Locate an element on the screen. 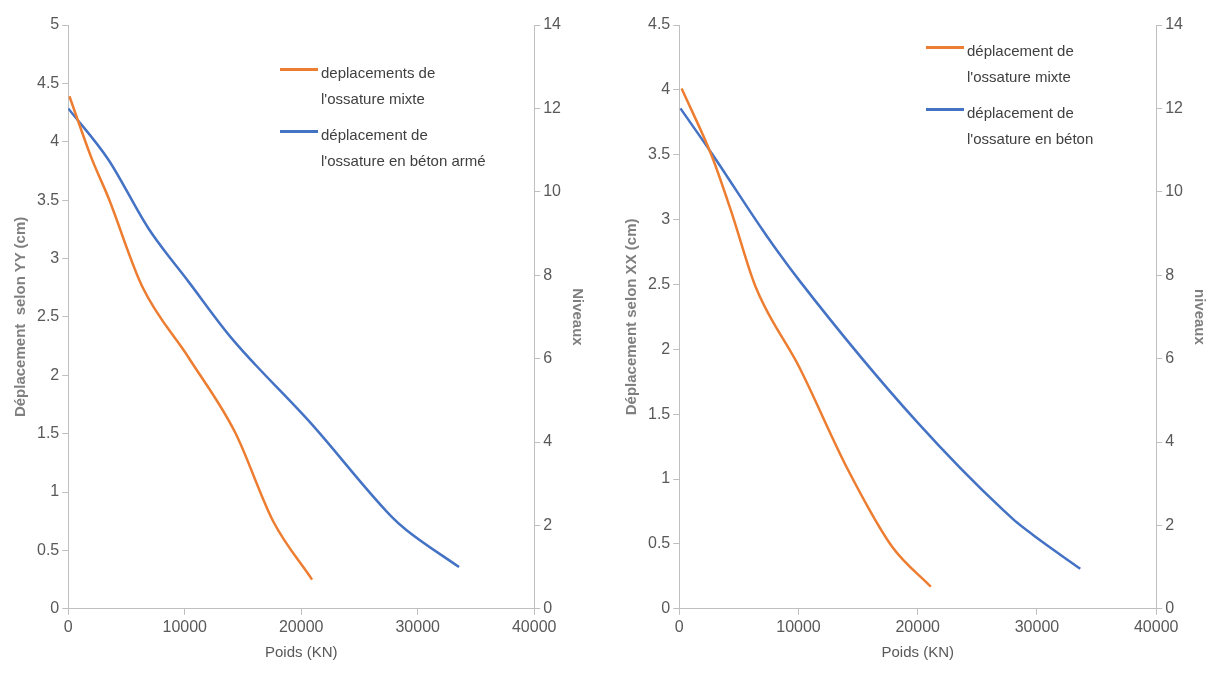  legend-label: déplacement de l'ossature en béton armé is located at coordinates (404, 148).